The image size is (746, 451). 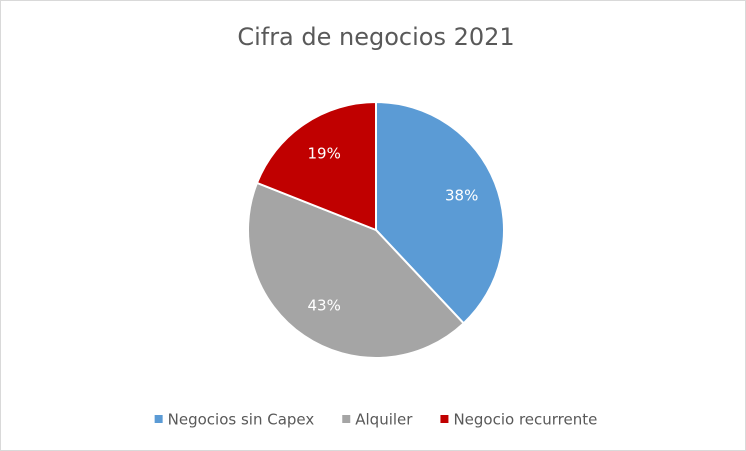 What do you see at coordinates (241, 420) in the screenshot?
I see `legend-label: Negocios sin Capex` at bounding box center [241, 420].